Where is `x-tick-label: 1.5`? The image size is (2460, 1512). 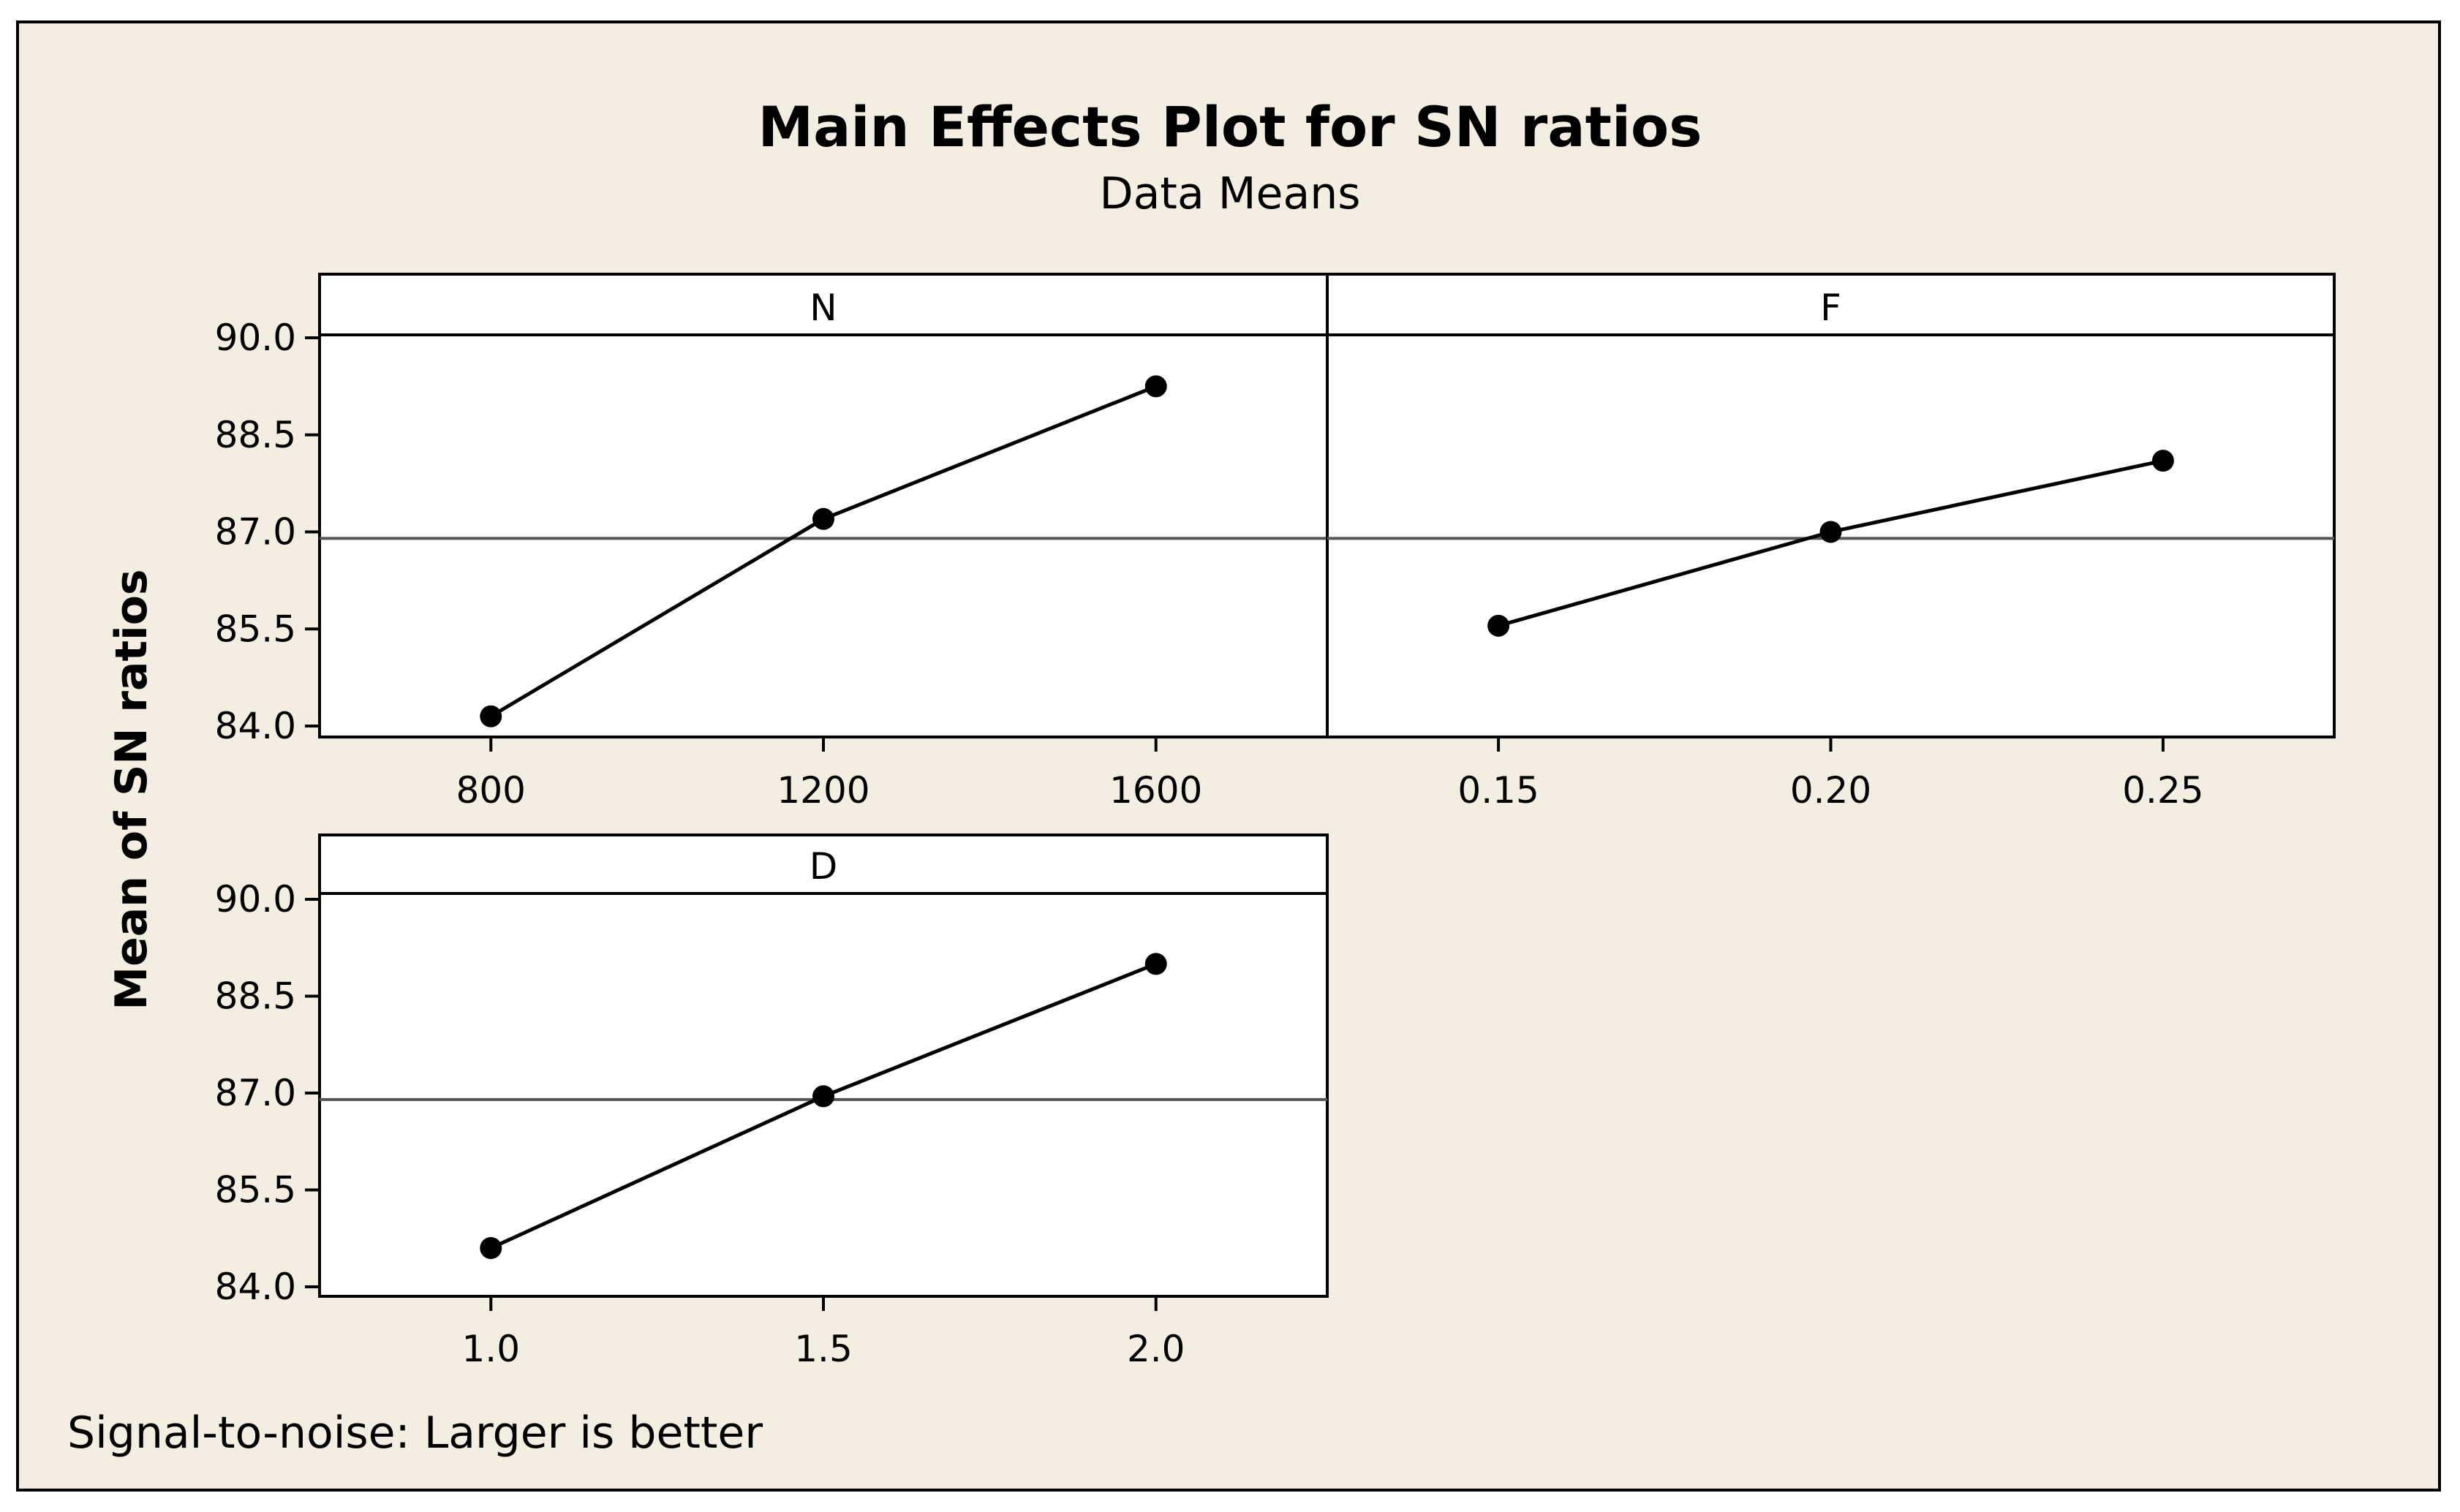 x-tick-label: 1.5 is located at coordinates (823, 1349).